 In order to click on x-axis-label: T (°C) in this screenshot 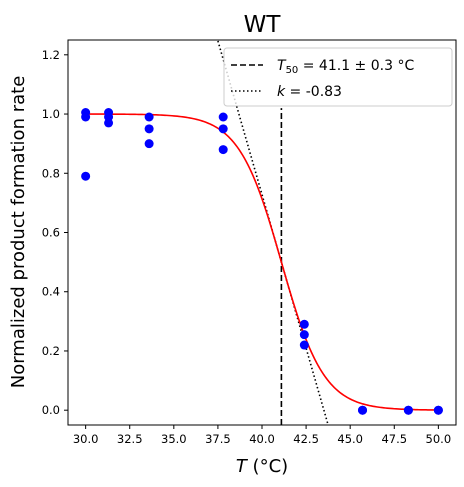, I will do `click(262, 466)`.